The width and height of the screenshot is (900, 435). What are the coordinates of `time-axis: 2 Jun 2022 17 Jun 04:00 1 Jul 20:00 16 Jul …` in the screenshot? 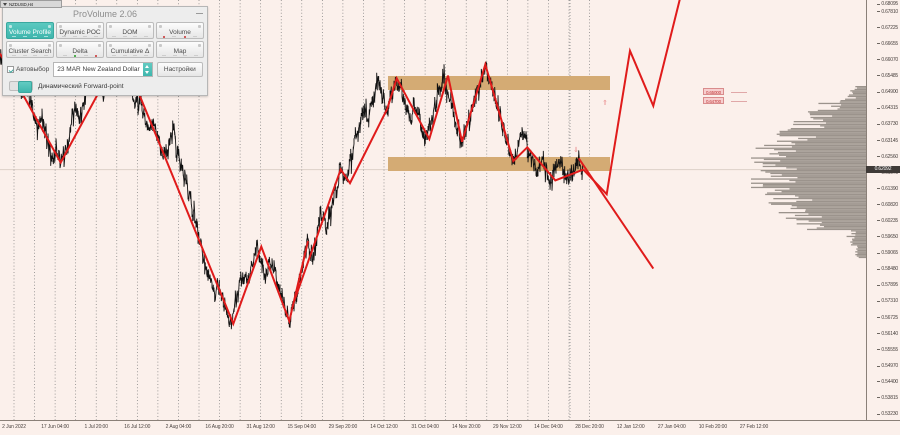 It's located at (450, 427).